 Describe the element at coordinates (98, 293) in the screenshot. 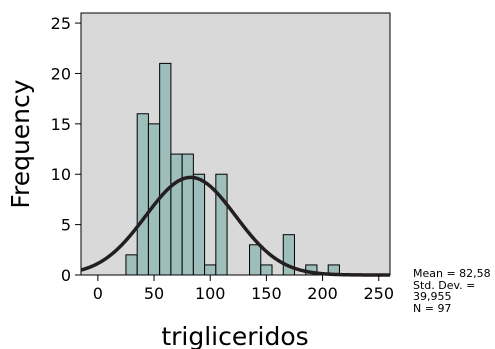

I see `x-tick-label: 0` at that location.